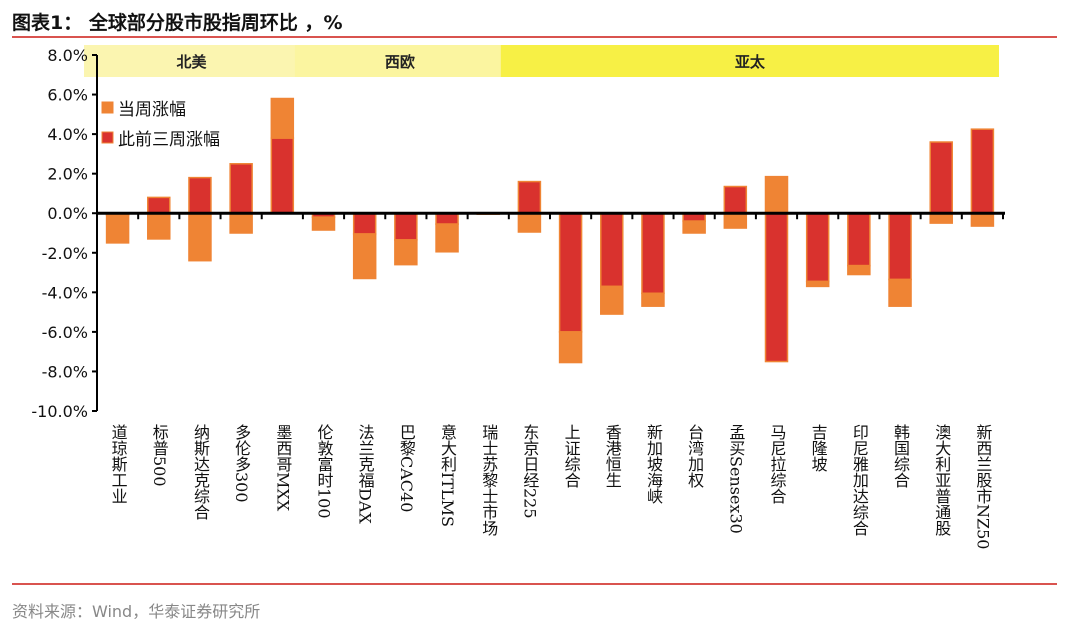 Image resolution: width=1080 pixels, height=631 pixels. What do you see at coordinates (67, 55) in the screenshot?
I see `y-tick-label: 8.0%` at bounding box center [67, 55].